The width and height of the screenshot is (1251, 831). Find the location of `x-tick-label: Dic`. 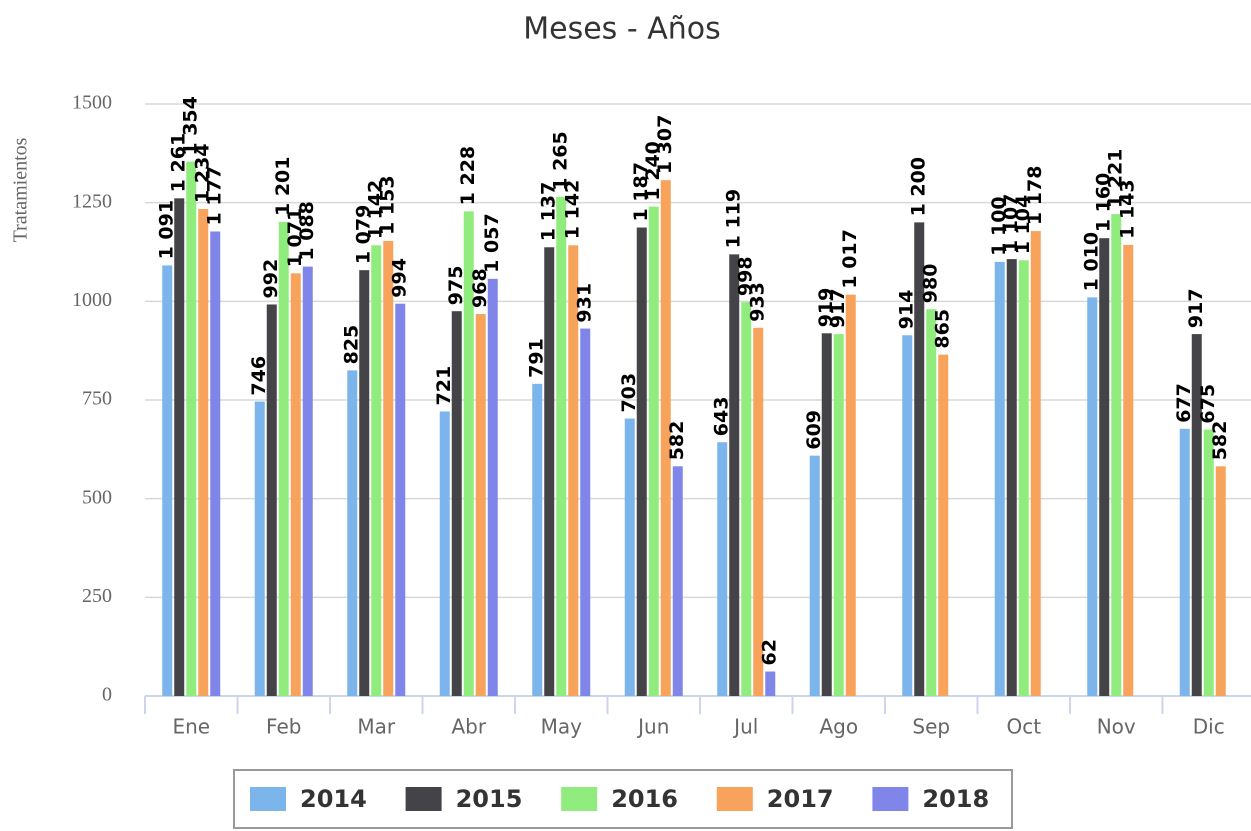

x-tick-label: Dic is located at coordinates (1209, 727).